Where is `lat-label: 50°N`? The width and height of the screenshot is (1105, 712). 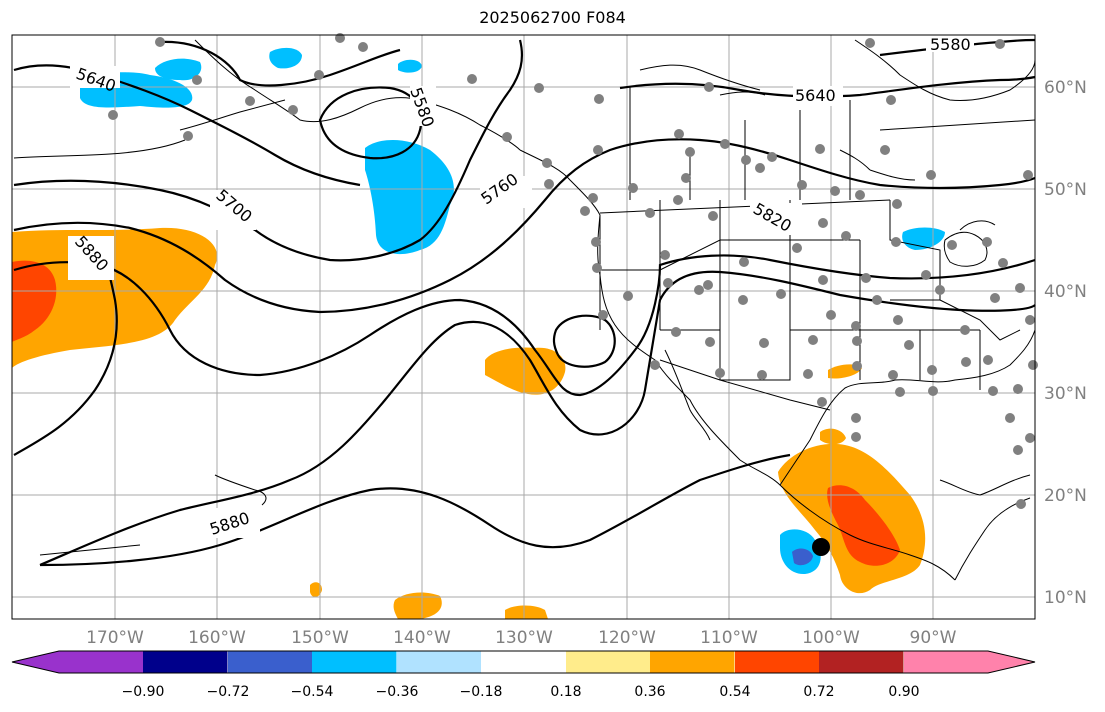 lat-label: 50°N is located at coordinates (1065, 190).